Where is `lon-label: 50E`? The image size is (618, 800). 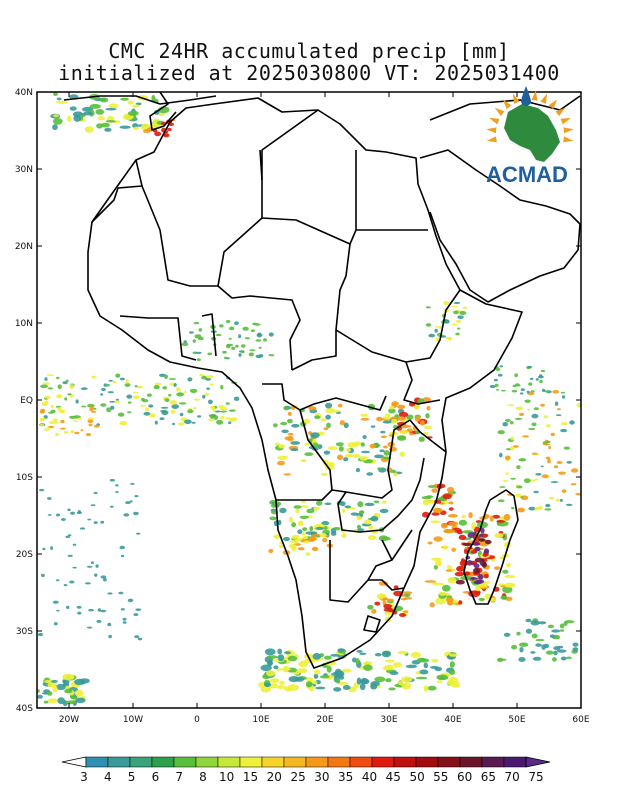
lon-label: 50E is located at coordinates (516, 720).